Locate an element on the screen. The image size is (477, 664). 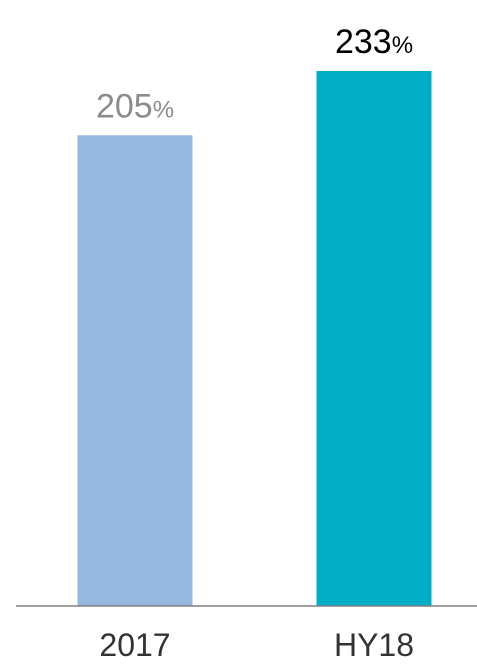
value-label-2017: 205% is located at coordinates (135, 106).